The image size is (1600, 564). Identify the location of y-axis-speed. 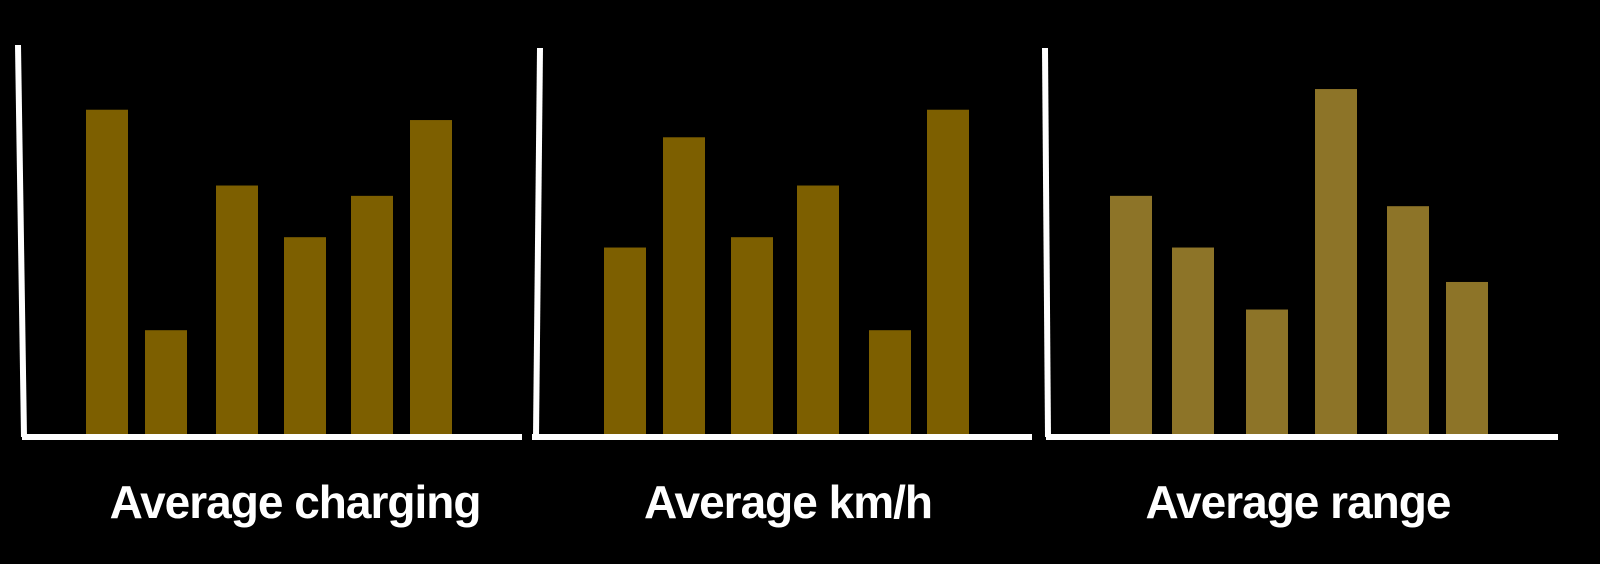
(538, 242).